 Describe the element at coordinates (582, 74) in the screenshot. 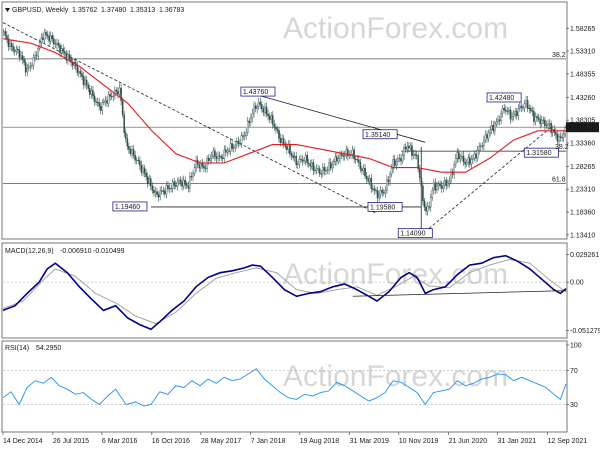

I see `price-tick-label-2: 1.48355` at that location.